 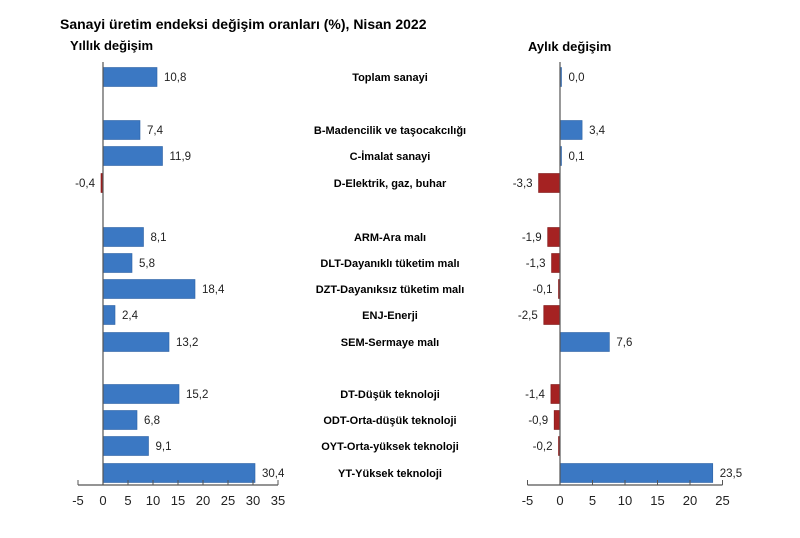 I want to click on annual-data-label: 18,4, so click(x=213, y=290).